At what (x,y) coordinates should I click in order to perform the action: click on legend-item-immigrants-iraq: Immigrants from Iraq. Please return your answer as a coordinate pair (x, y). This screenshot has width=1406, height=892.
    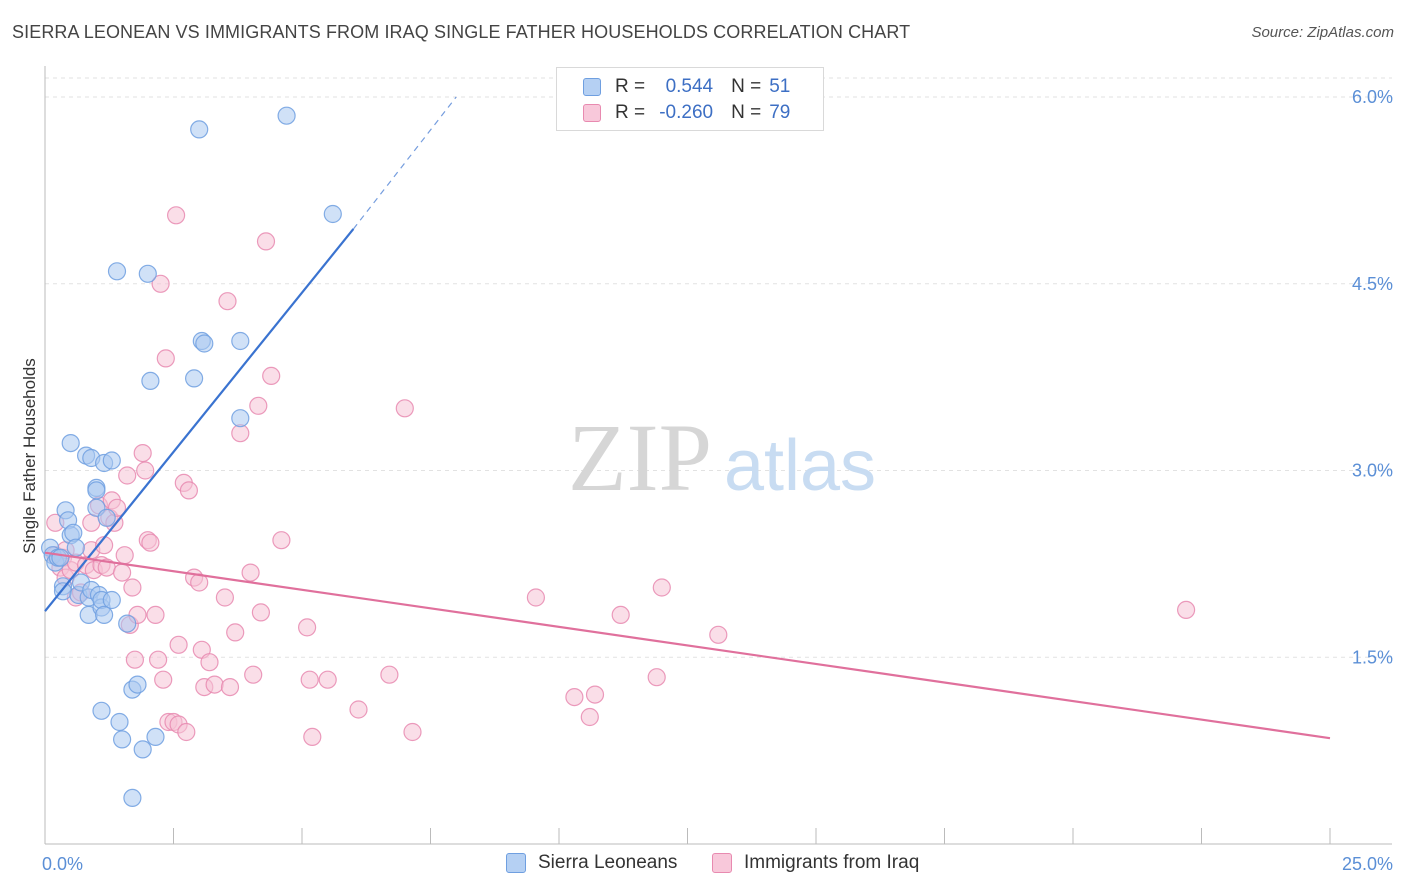
    Looking at the image, I should click on (815, 863).